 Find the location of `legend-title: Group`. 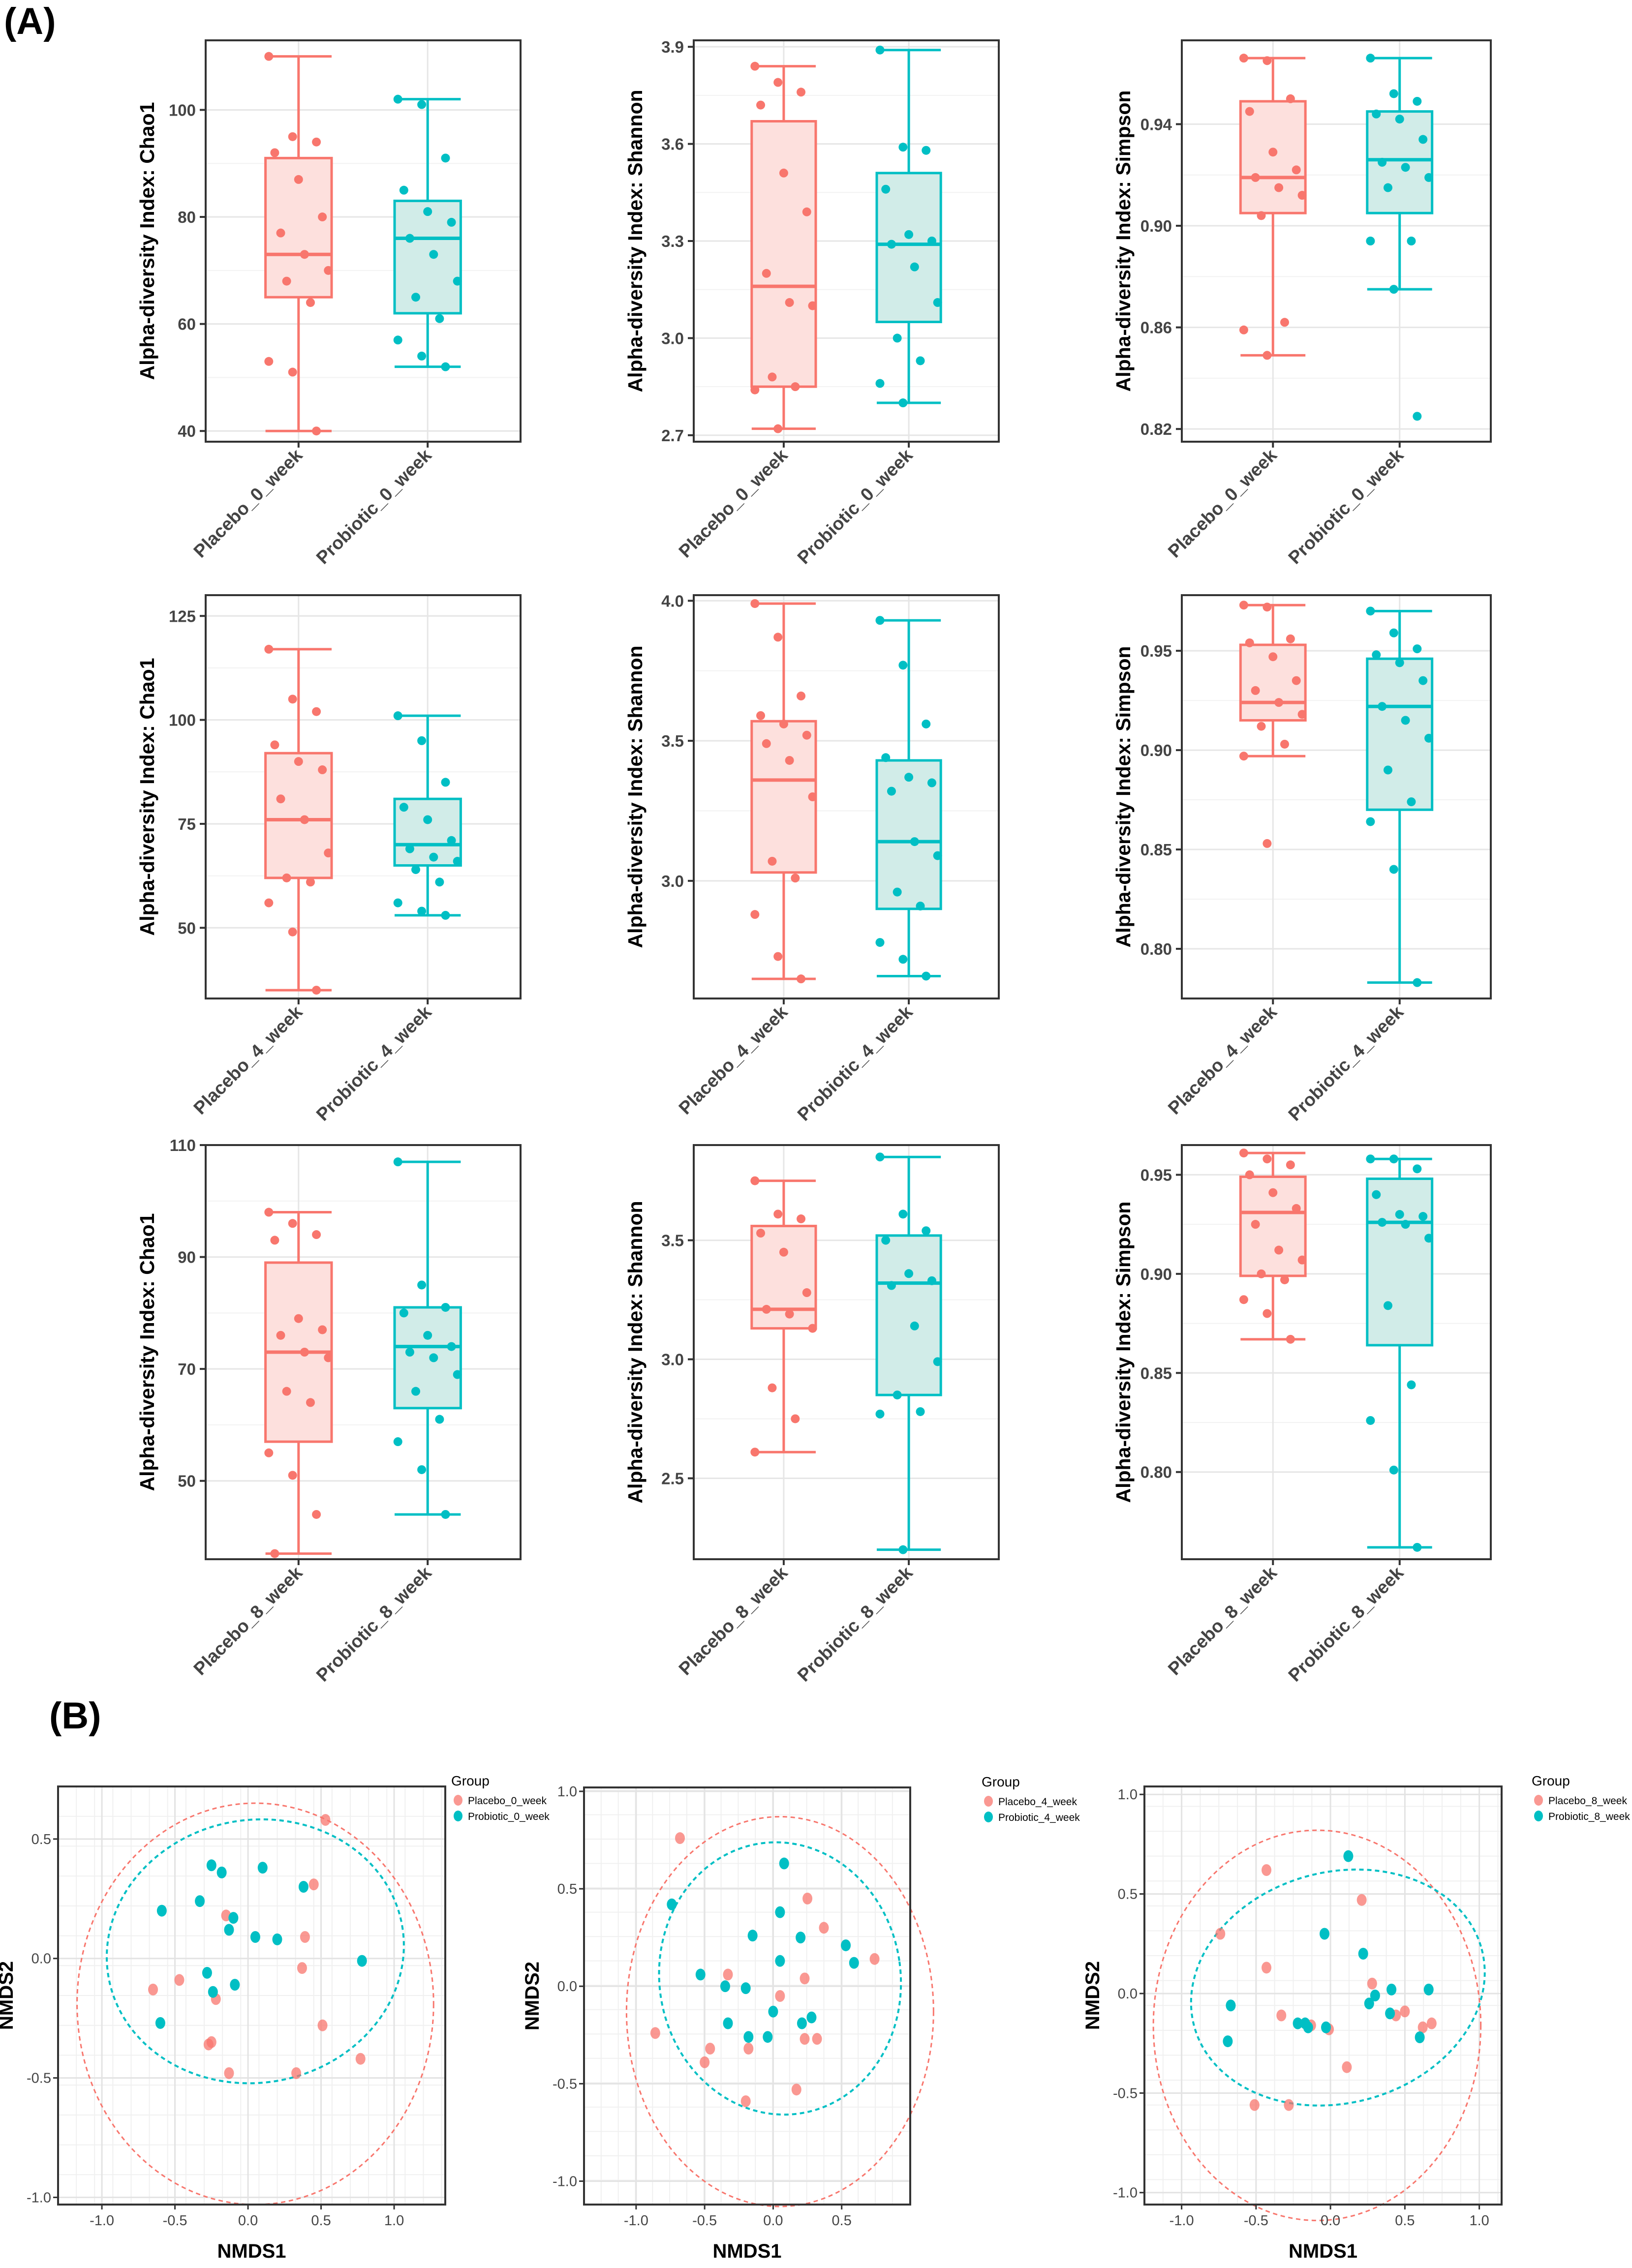

legend-title: Group is located at coordinates (471, 1781).